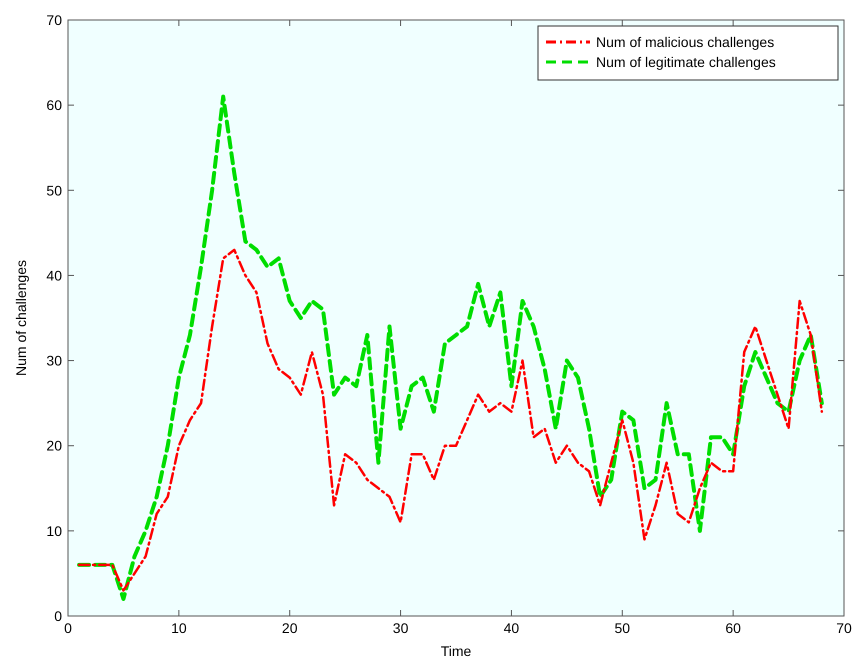 This screenshot has height=668, width=868. I want to click on y-tick-label: 20, so click(54, 446).